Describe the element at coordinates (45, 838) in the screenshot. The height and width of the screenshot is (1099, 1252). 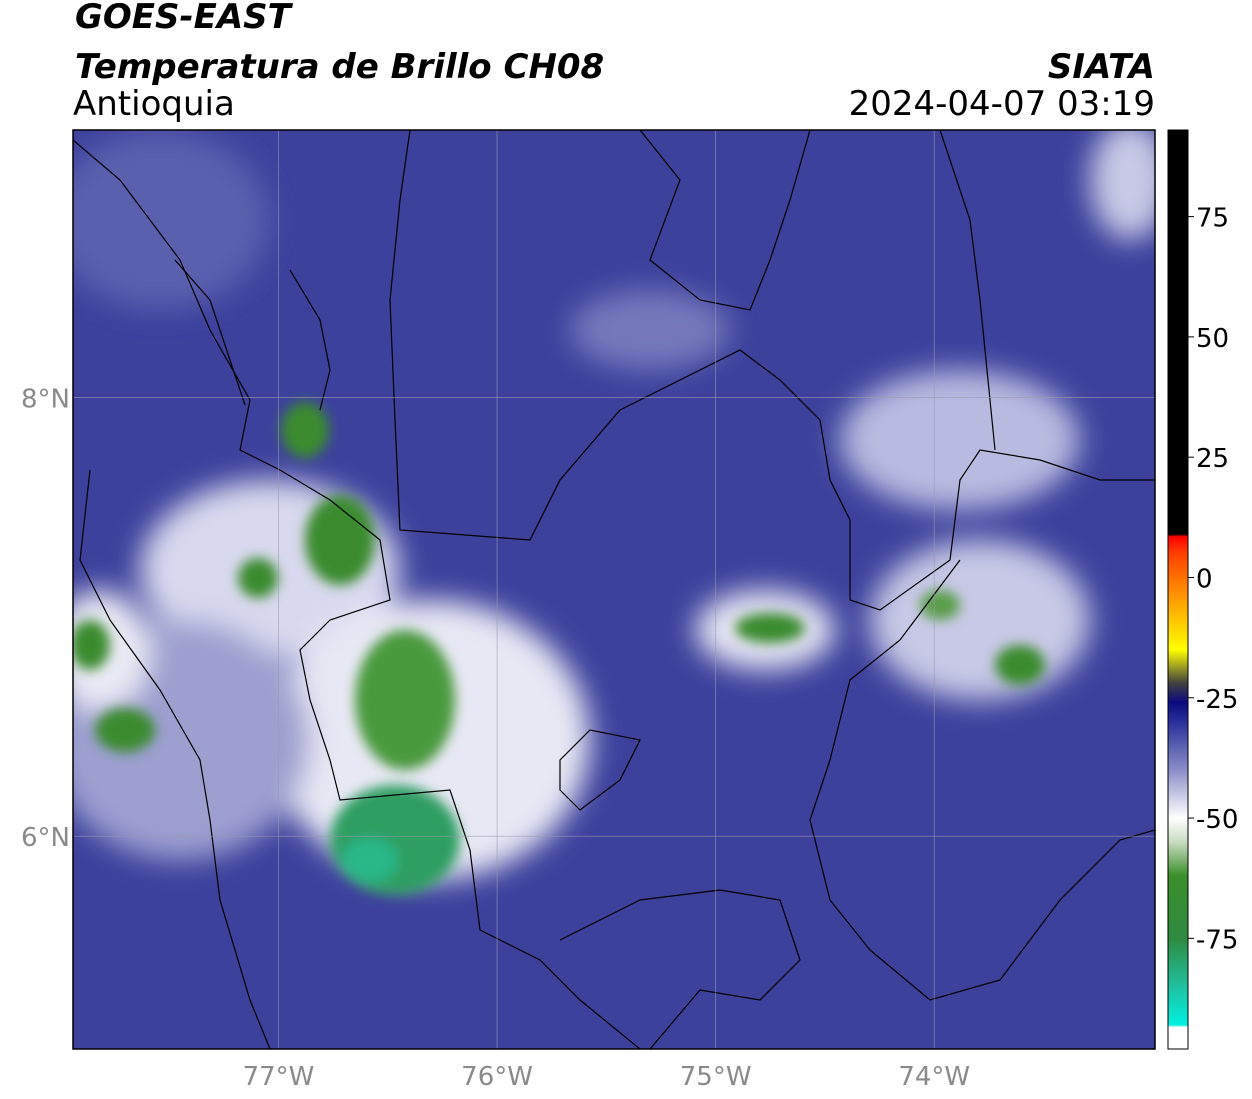
I see `lat-tick-label: 6°N` at that location.